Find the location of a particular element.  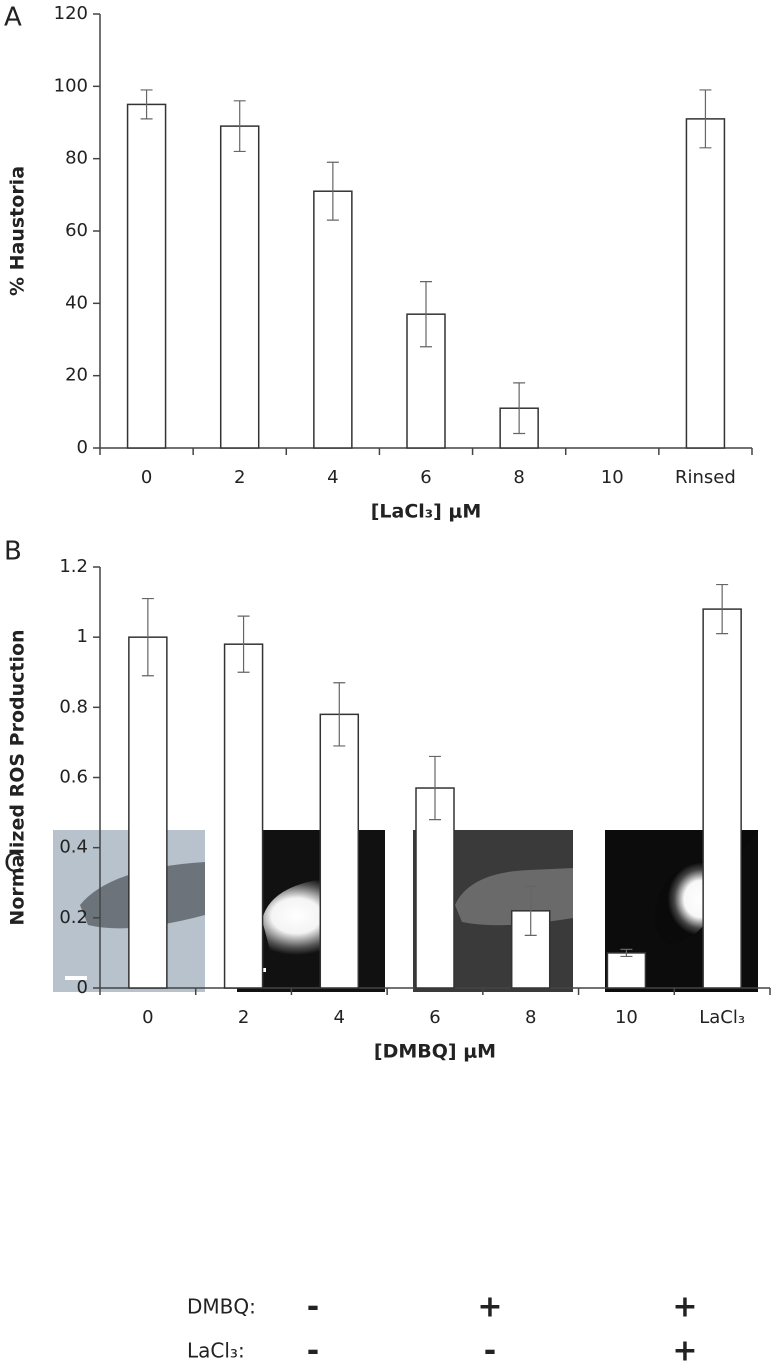

y-tick-label: 120 is located at coordinates (71, 13).